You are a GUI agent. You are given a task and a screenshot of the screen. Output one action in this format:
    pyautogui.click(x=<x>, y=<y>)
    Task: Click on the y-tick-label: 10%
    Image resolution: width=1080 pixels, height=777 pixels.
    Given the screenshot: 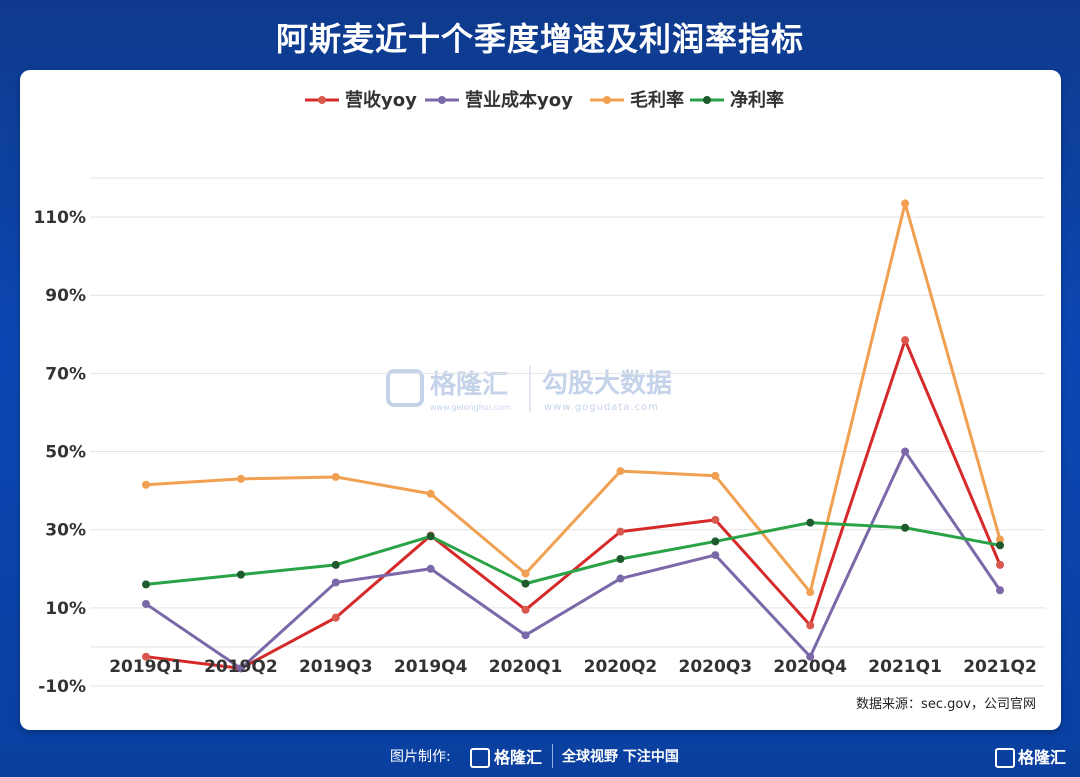 What is the action you would take?
    pyautogui.click(x=65, y=609)
    